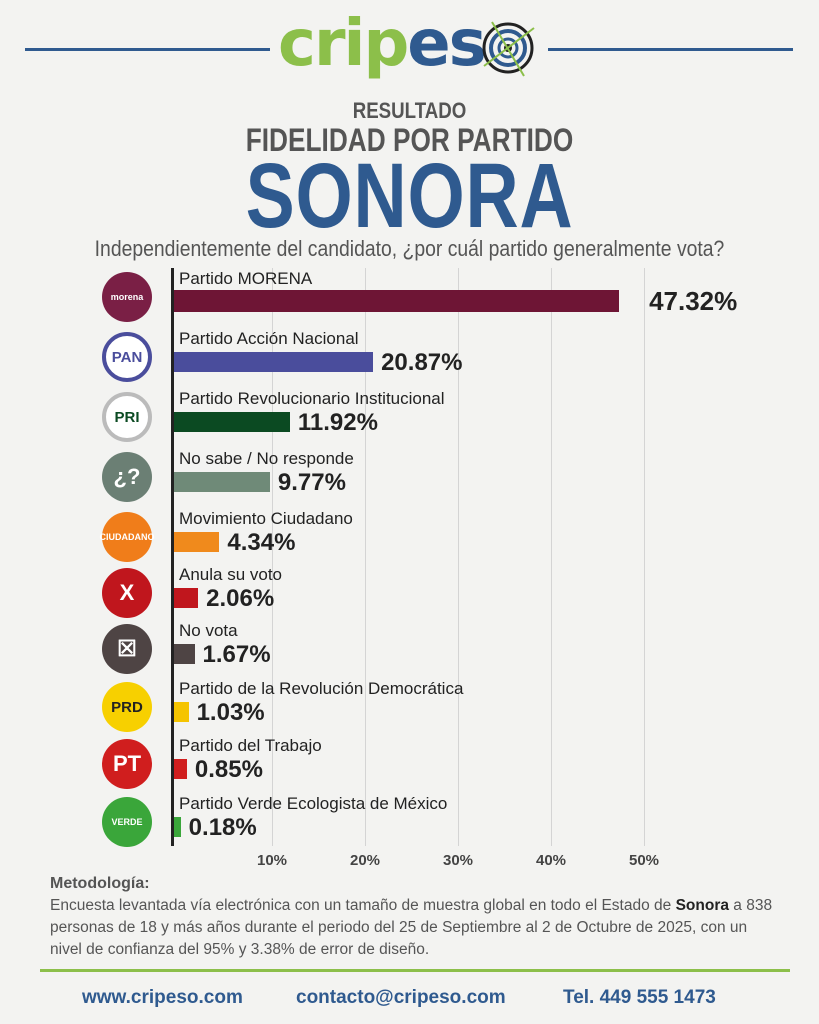 The width and height of the screenshot is (819, 1024). Describe the element at coordinates (147, 49) in the screenshot. I see `header-rule-left` at that location.